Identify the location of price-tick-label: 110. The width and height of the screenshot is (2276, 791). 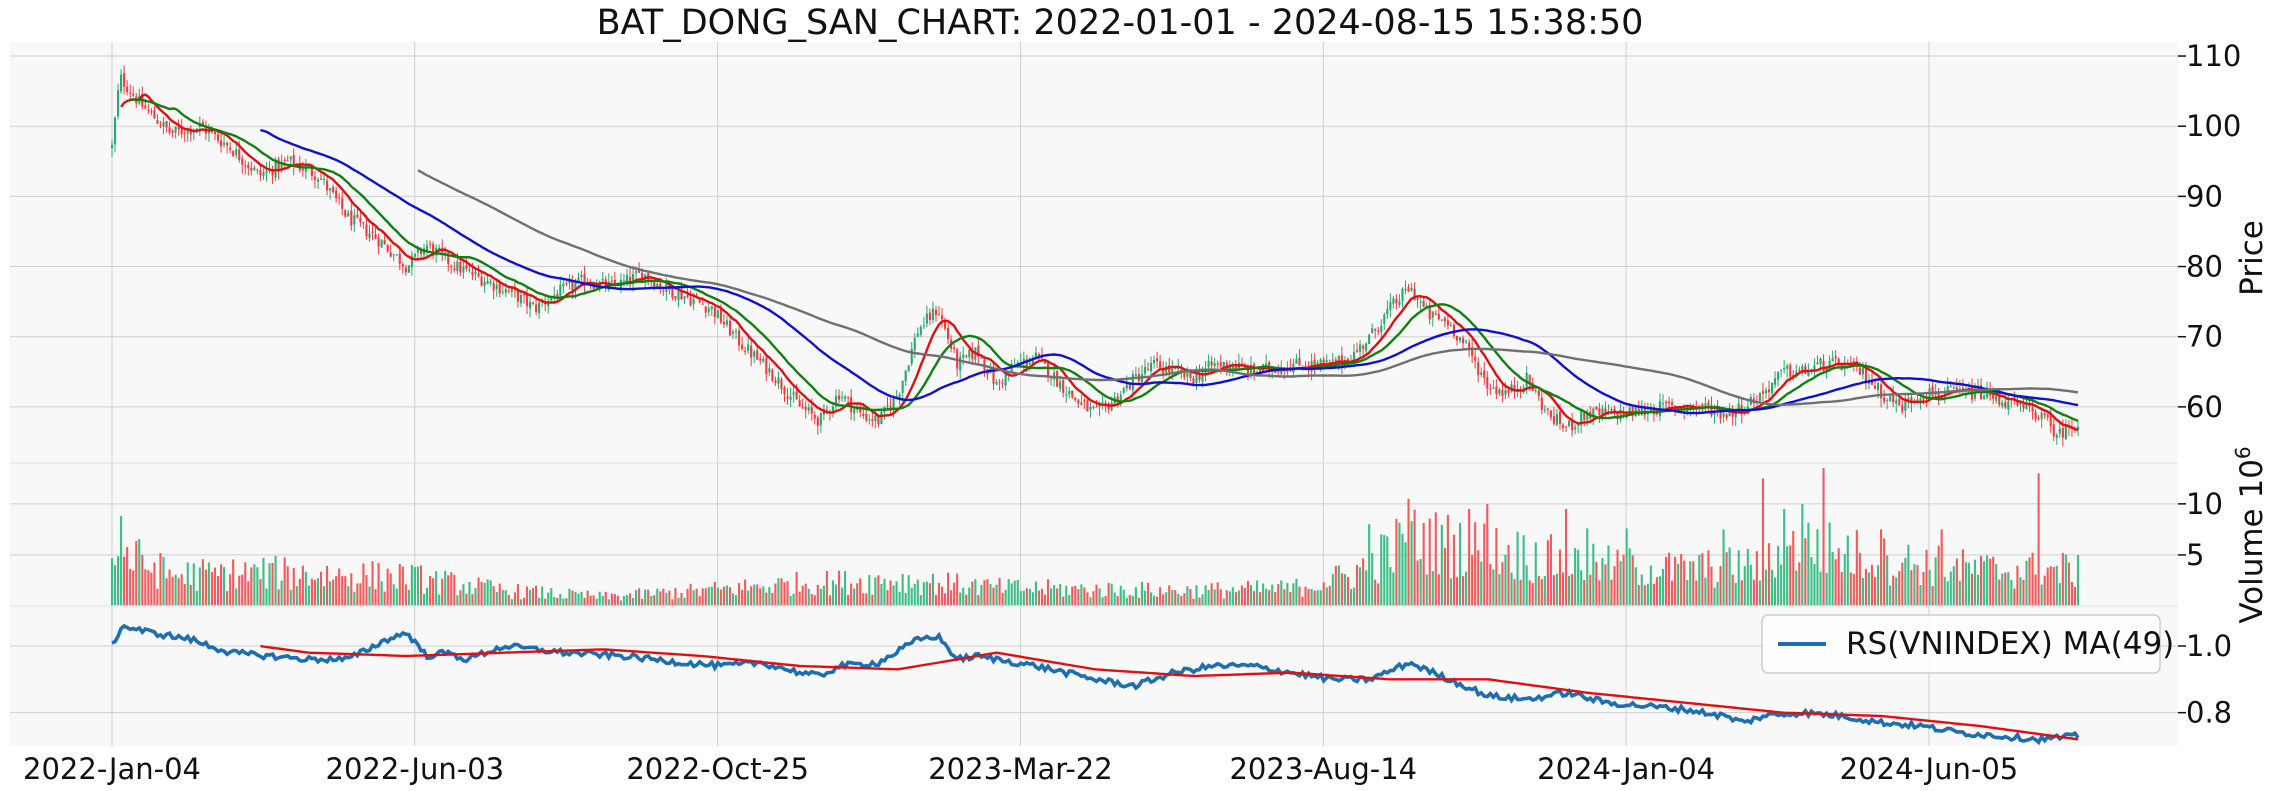
(2213, 56).